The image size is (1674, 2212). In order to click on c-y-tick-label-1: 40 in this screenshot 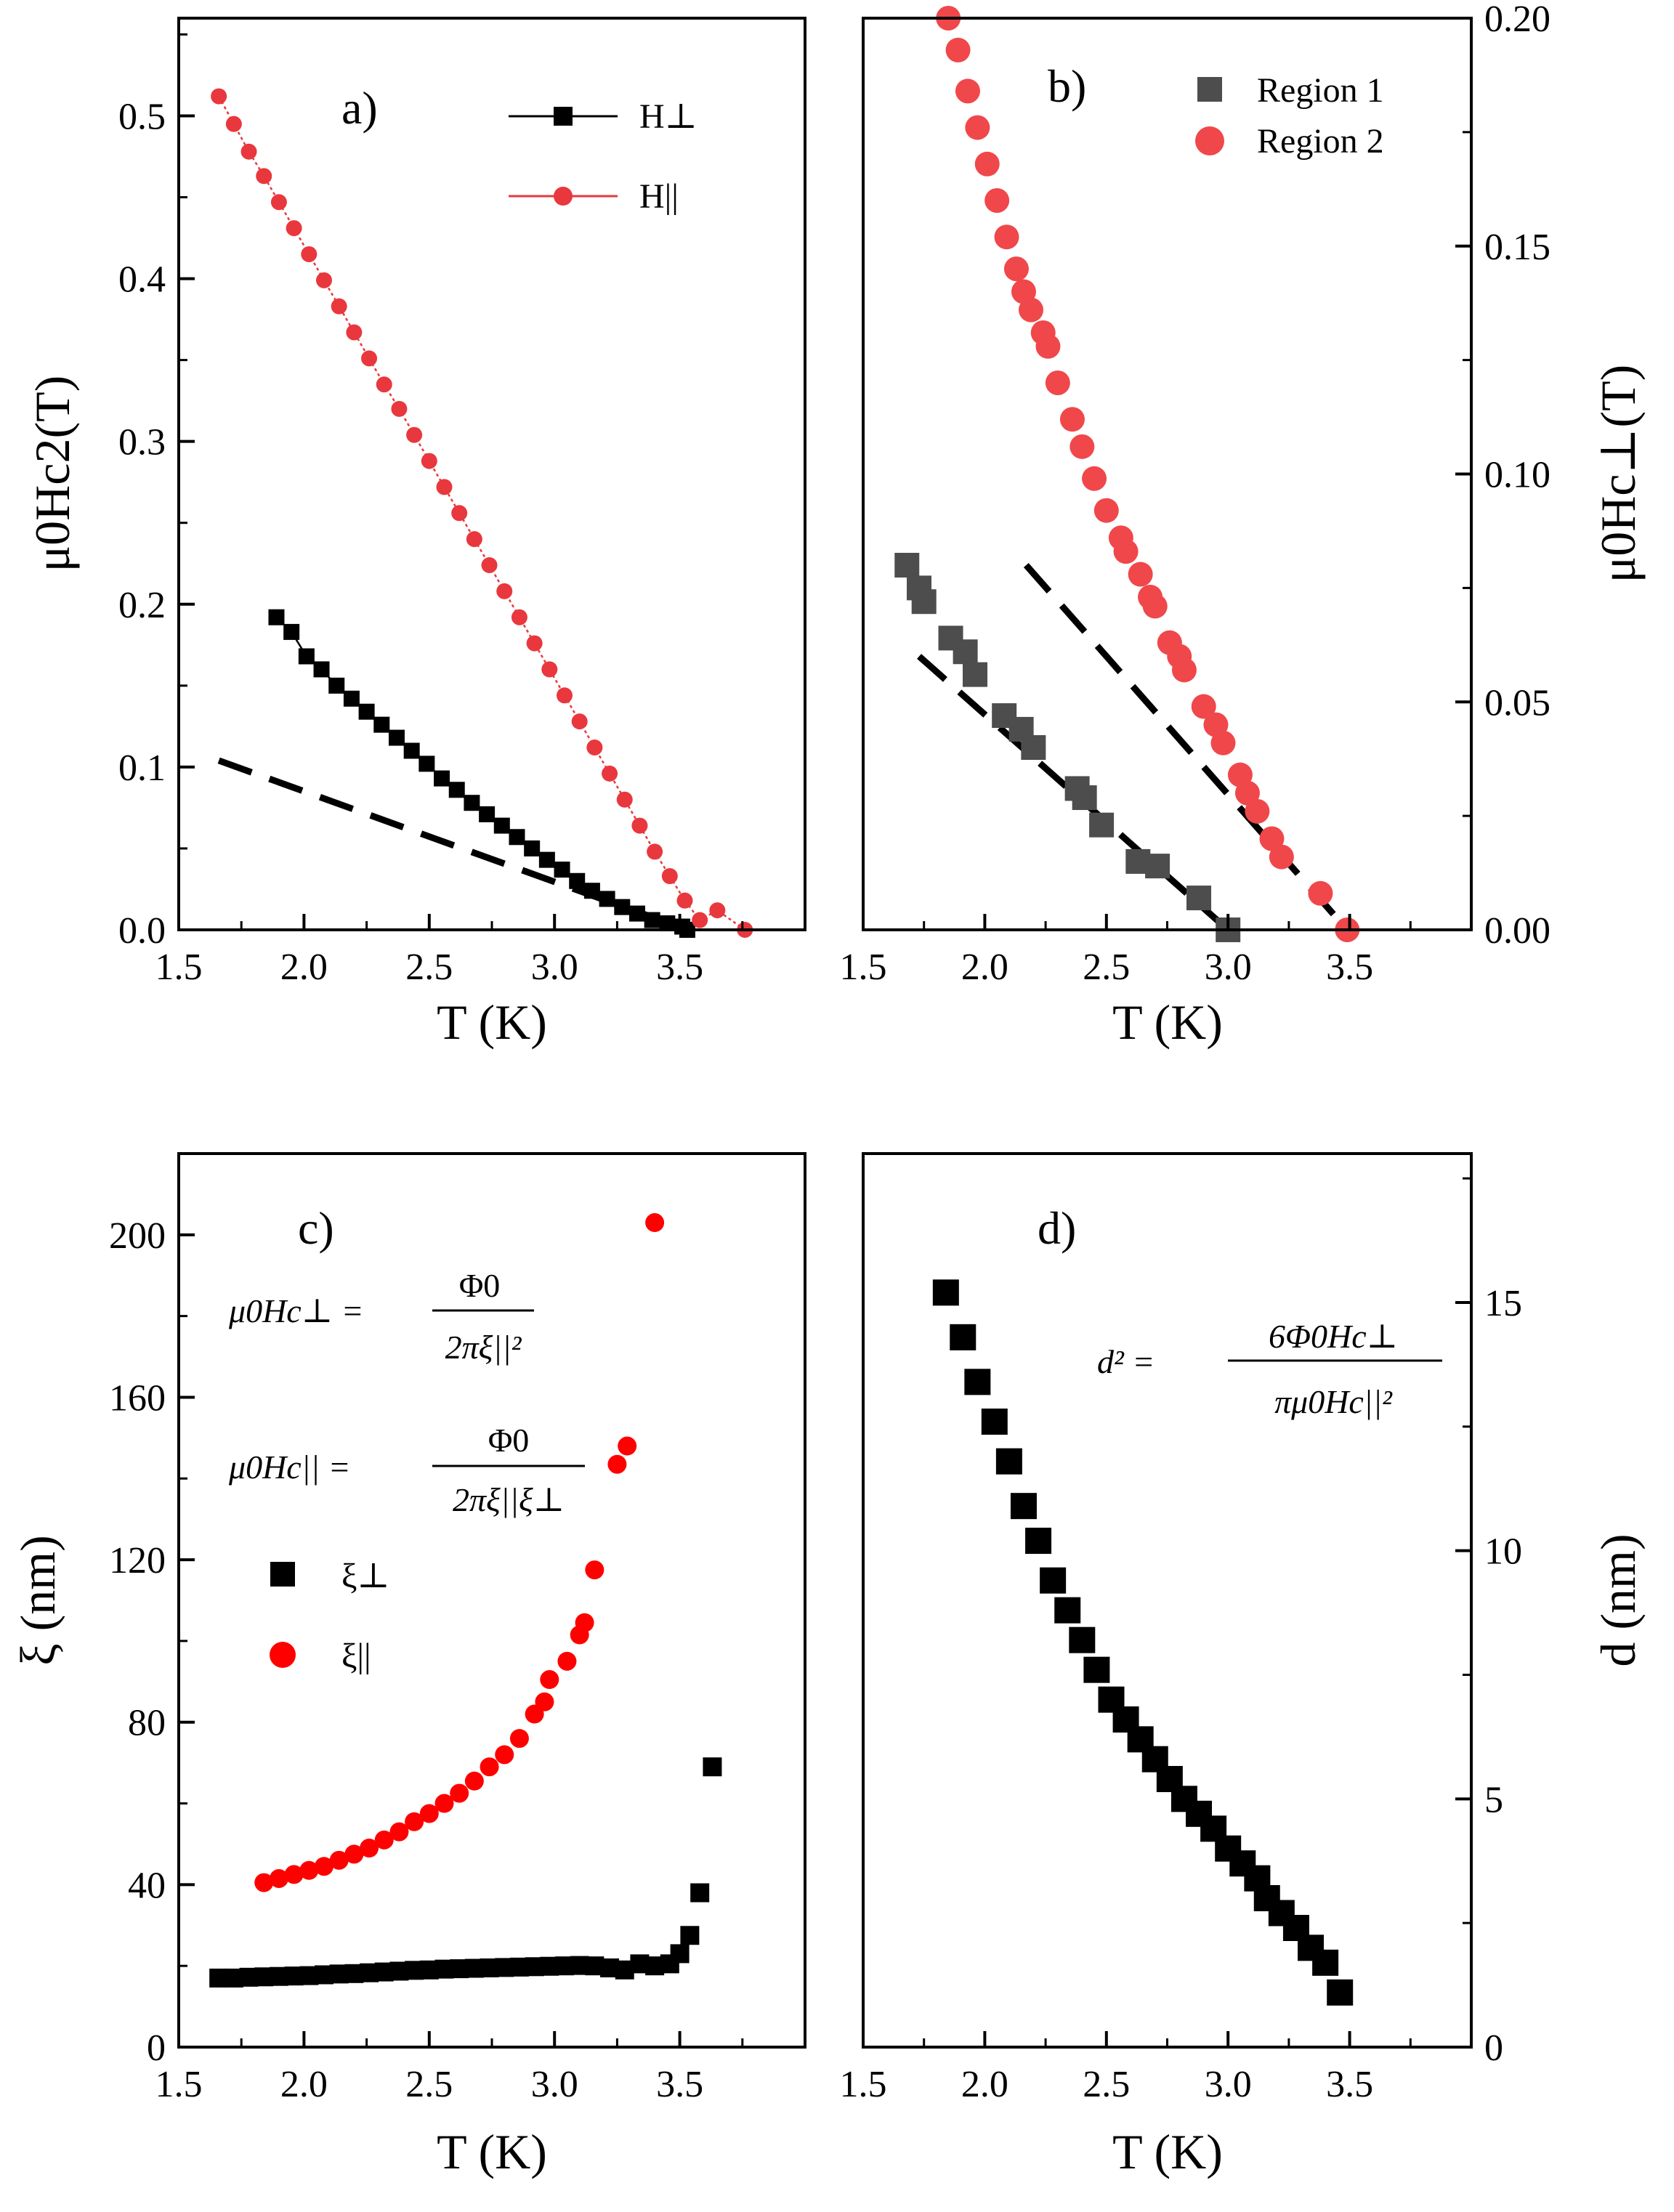, I will do `click(147, 1886)`.